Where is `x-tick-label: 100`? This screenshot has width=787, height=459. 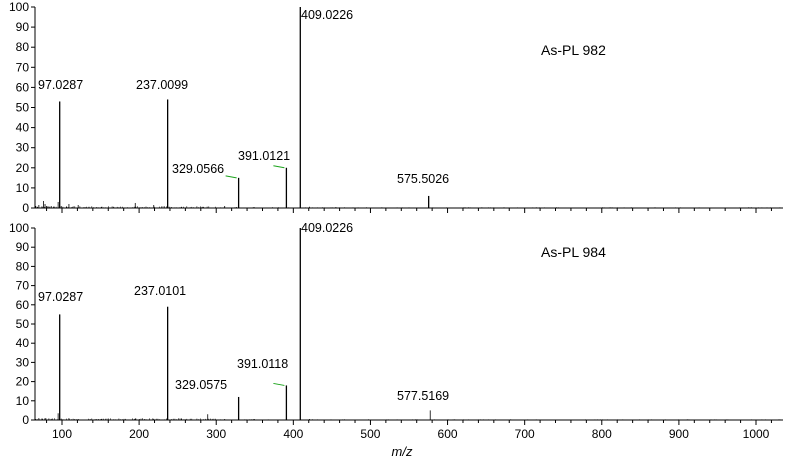 x-tick-label: 100 is located at coordinates (62, 434).